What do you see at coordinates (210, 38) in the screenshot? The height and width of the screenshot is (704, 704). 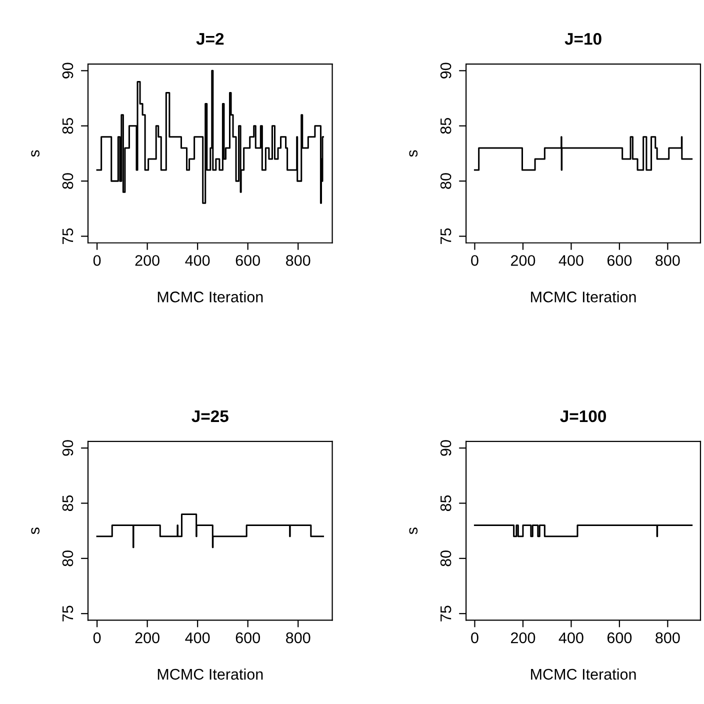 I see `chart-title: J=2` at bounding box center [210, 38].